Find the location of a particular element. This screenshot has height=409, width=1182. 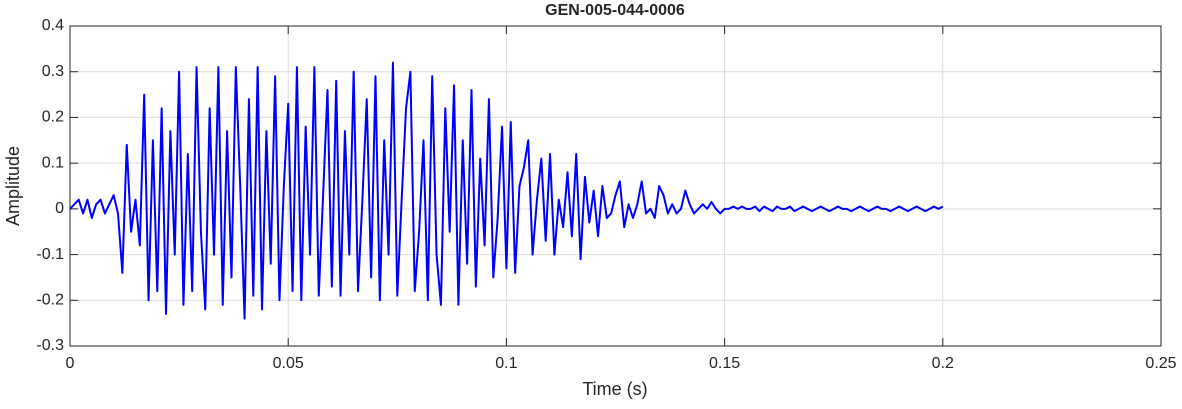

y-tick-label: -0.2 is located at coordinates (50, 300).